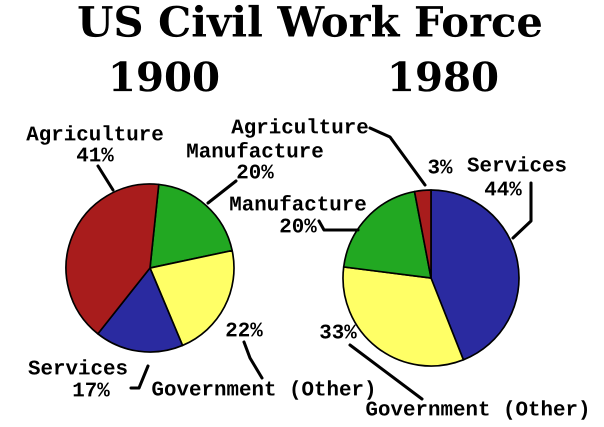 The height and width of the screenshot is (427, 604). I want to click on data-label: 44%, so click(503, 189).